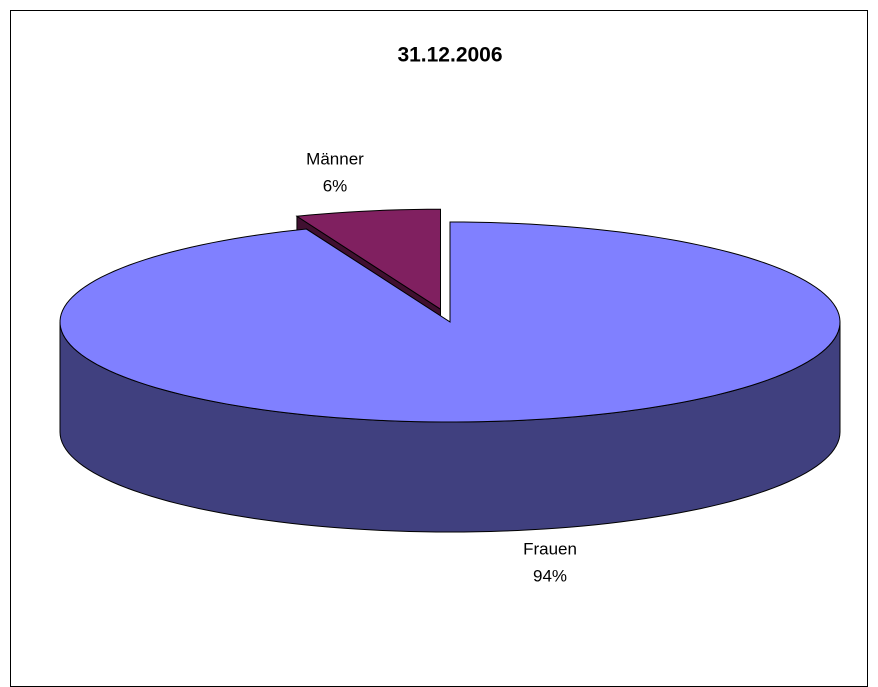 This screenshot has width=878, height=687. Describe the element at coordinates (335, 185) in the screenshot. I see `data-label-value: 6%` at that location.